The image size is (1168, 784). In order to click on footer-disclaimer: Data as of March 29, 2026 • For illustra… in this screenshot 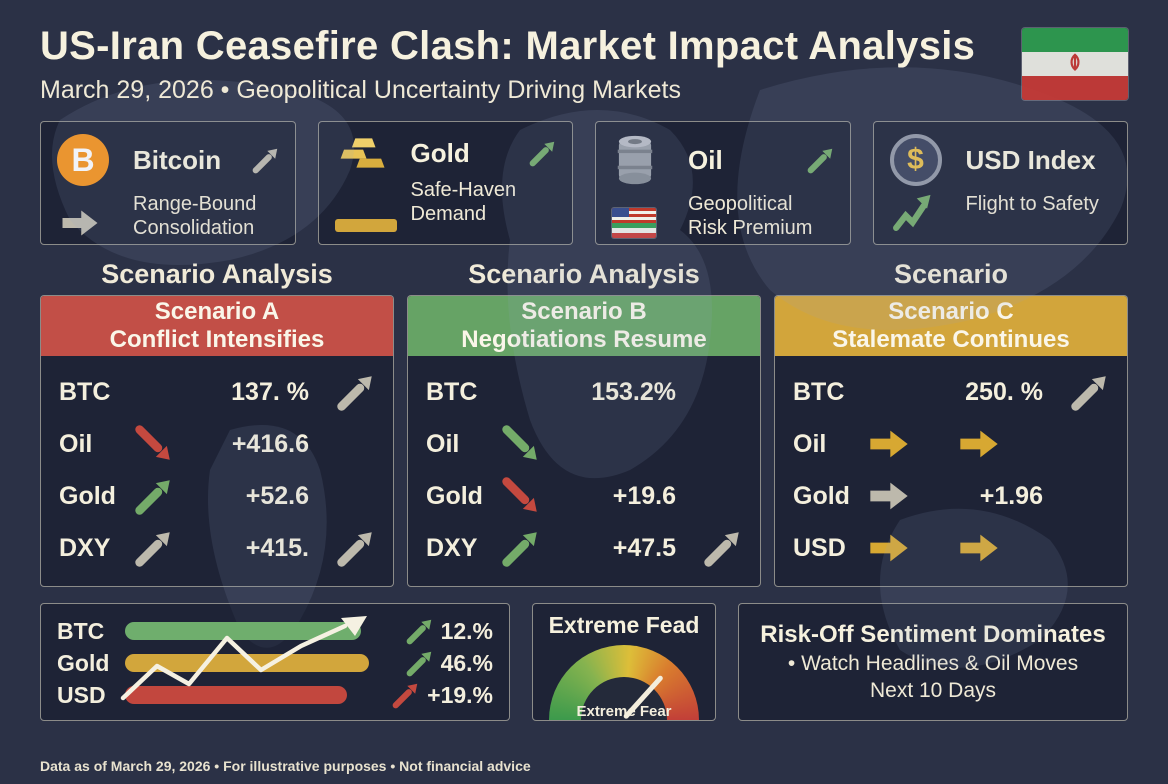, I will do `click(285, 766)`.